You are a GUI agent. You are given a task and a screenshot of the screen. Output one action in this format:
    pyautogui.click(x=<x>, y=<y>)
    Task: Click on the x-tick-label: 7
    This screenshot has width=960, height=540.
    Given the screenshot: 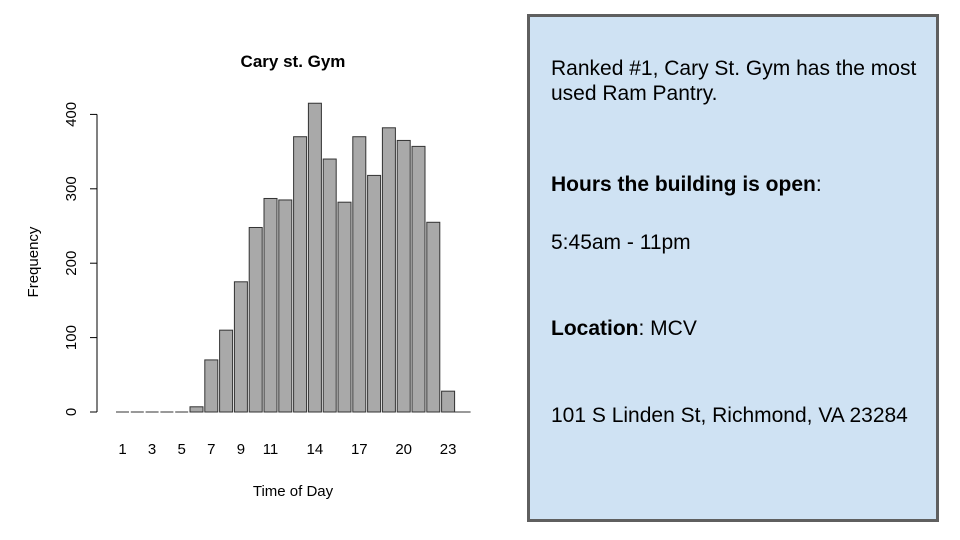 What is the action you would take?
    pyautogui.click(x=211, y=449)
    